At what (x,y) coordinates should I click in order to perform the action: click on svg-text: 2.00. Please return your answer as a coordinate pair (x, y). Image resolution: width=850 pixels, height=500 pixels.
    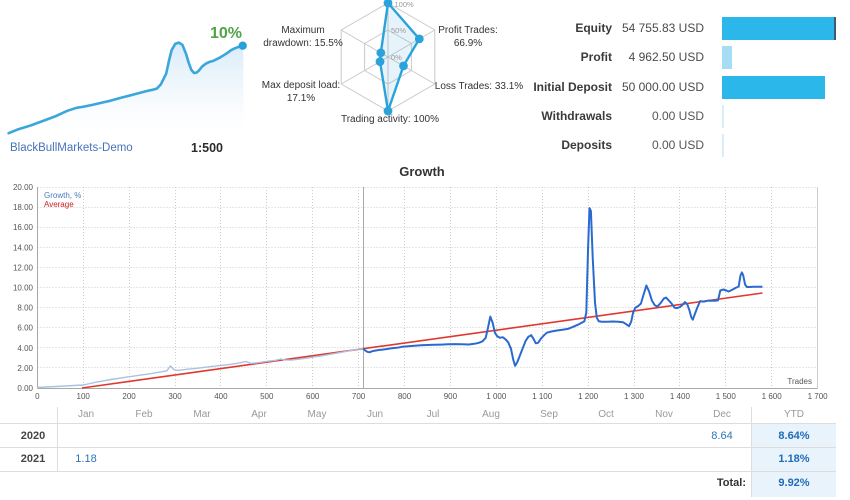
    Looking at the image, I should click on (25, 368).